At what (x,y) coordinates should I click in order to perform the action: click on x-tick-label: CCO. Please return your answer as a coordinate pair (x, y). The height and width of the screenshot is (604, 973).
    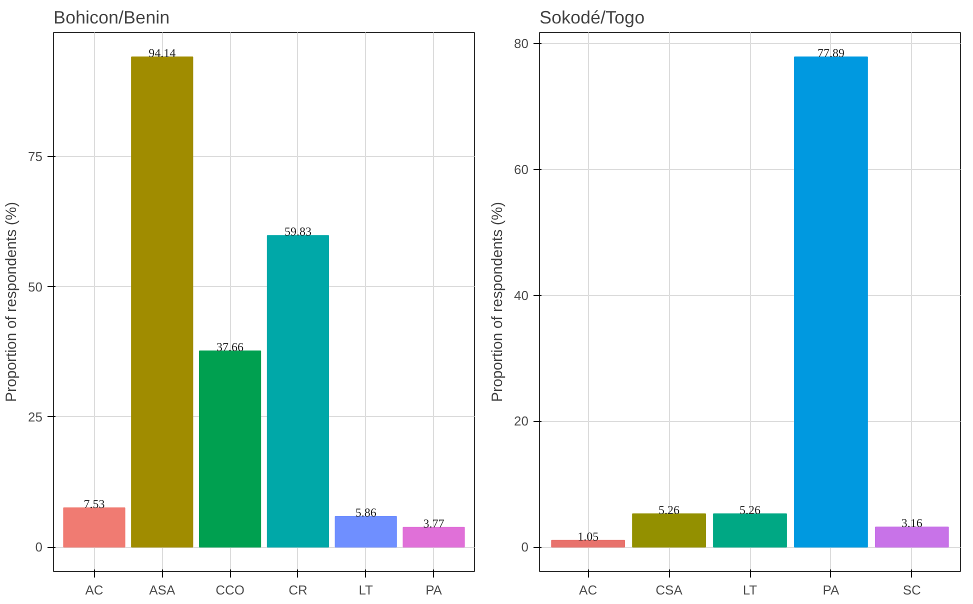
    Looking at the image, I should click on (230, 590).